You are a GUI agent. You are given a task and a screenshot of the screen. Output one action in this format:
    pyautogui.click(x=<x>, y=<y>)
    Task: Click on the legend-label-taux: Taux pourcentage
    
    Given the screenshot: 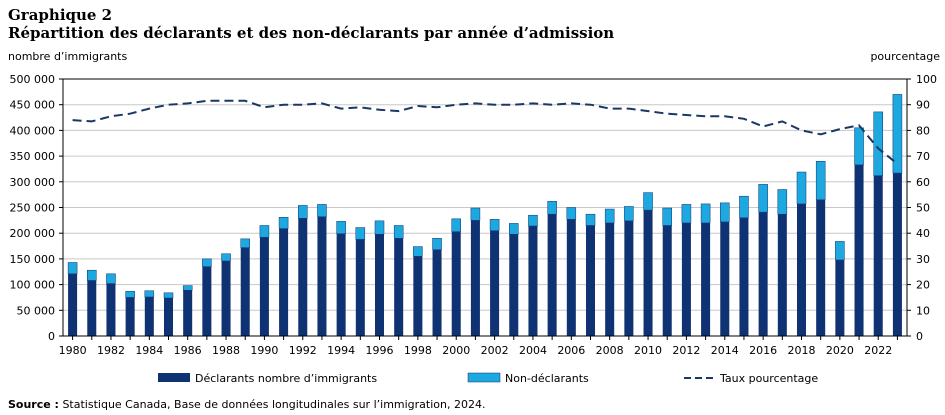 What is the action you would take?
    pyautogui.click(x=768, y=378)
    